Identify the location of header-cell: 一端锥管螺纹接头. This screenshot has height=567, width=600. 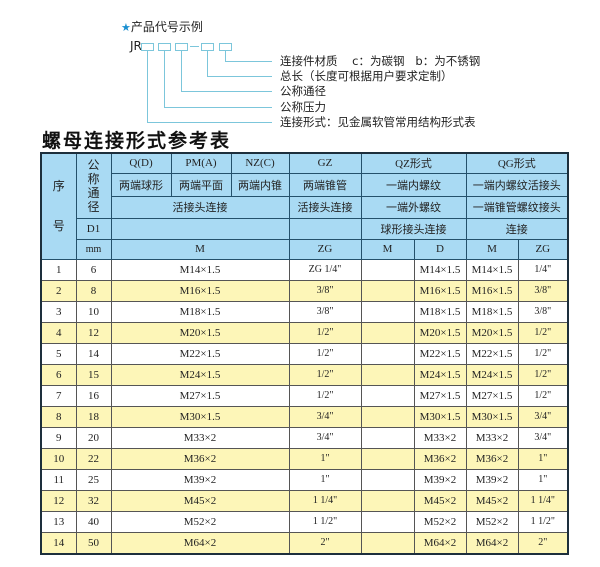
(517, 207).